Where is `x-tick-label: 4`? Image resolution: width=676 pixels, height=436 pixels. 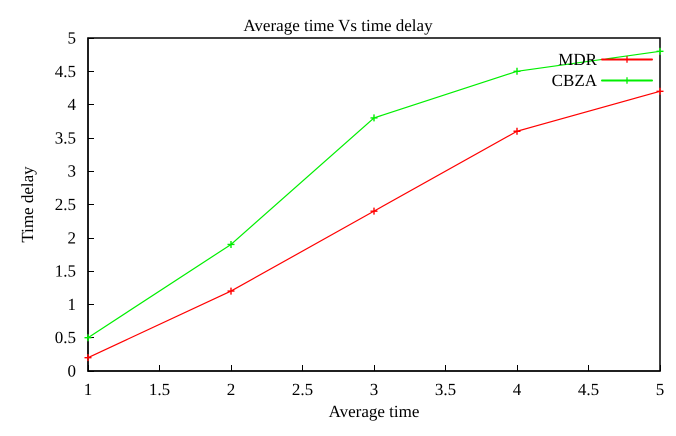 x-tick-label: 4 is located at coordinates (517, 389).